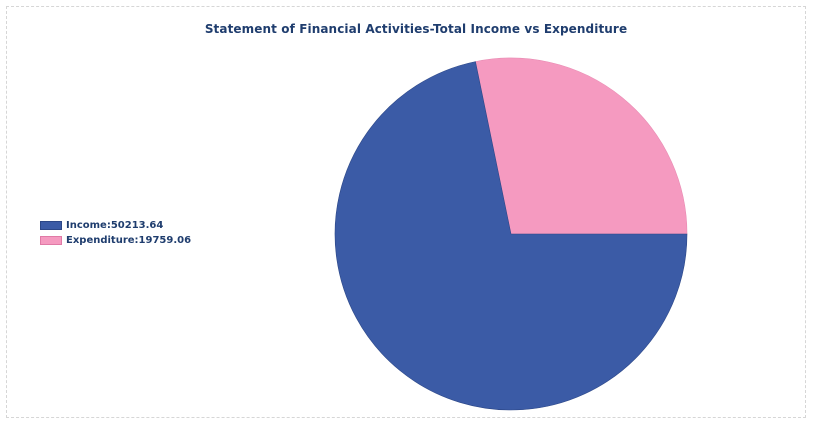 This screenshot has width=814, height=426. What do you see at coordinates (51, 225) in the screenshot?
I see `legend-swatch-income` at bounding box center [51, 225].